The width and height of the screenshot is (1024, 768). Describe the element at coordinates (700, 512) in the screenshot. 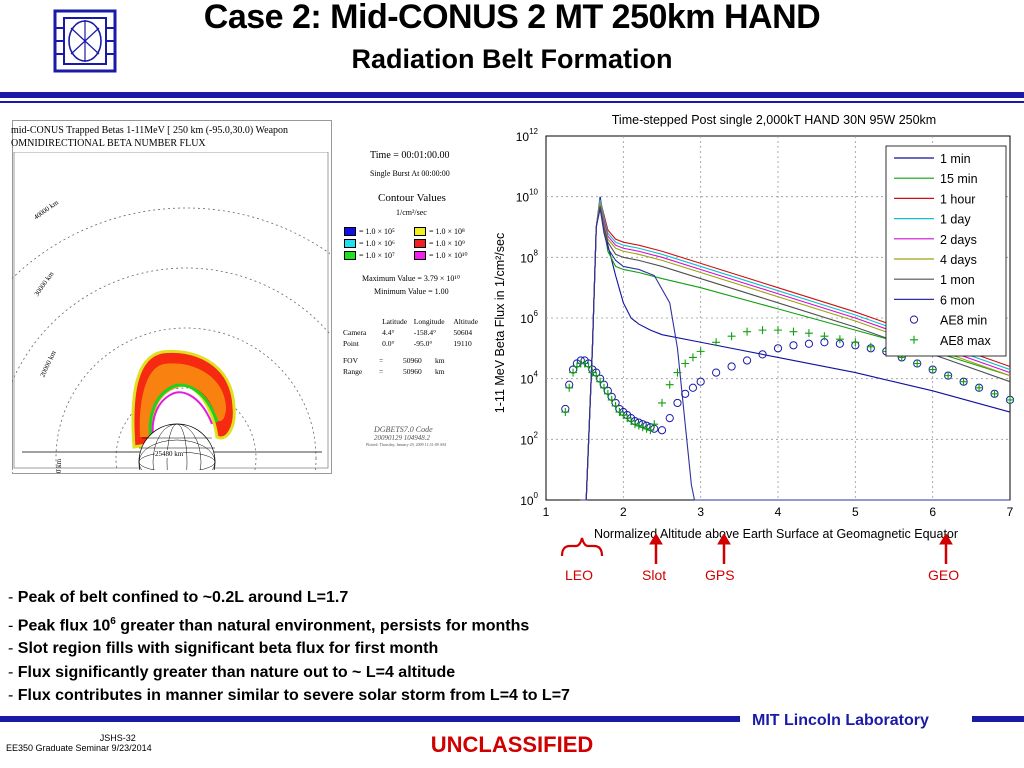

I see `x-tick-label: 3` at that location.